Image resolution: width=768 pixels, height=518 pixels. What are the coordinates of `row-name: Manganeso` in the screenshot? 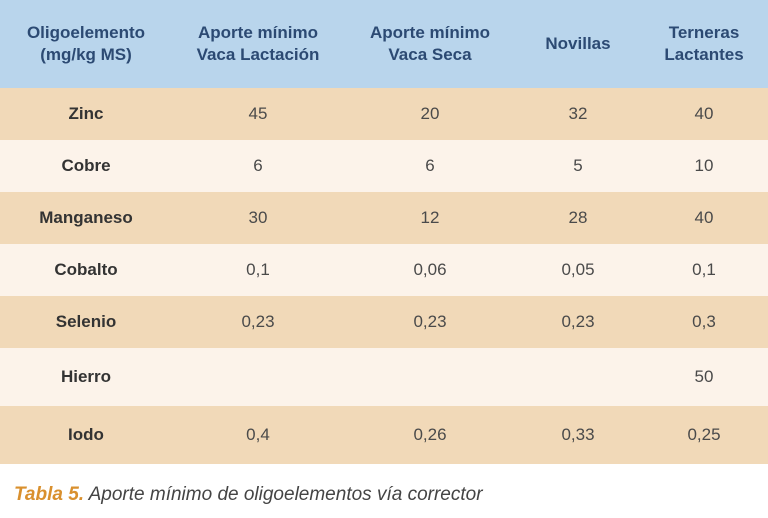 It's located at (86, 217).